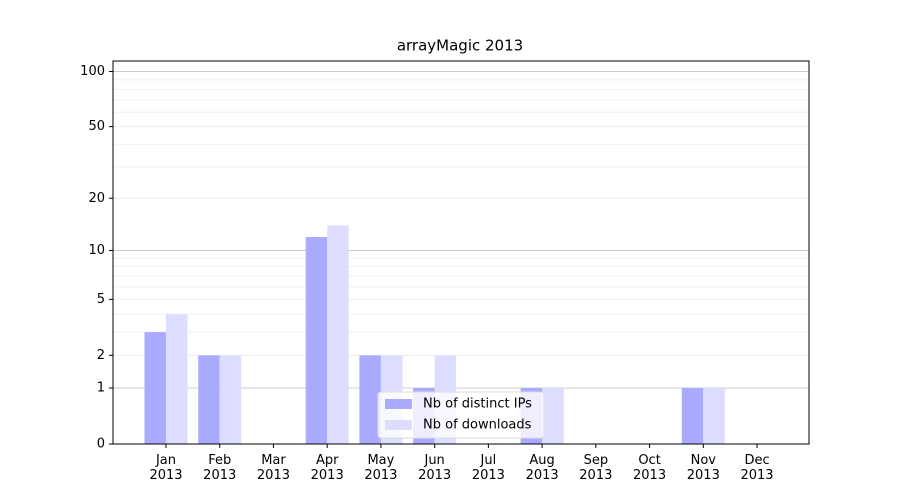 The width and height of the screenshot is (900, 500). What do you see at coordinates (92, 71) in the screenshot?
I see `y-tick-label: 100` at bounding box center [92, 71].